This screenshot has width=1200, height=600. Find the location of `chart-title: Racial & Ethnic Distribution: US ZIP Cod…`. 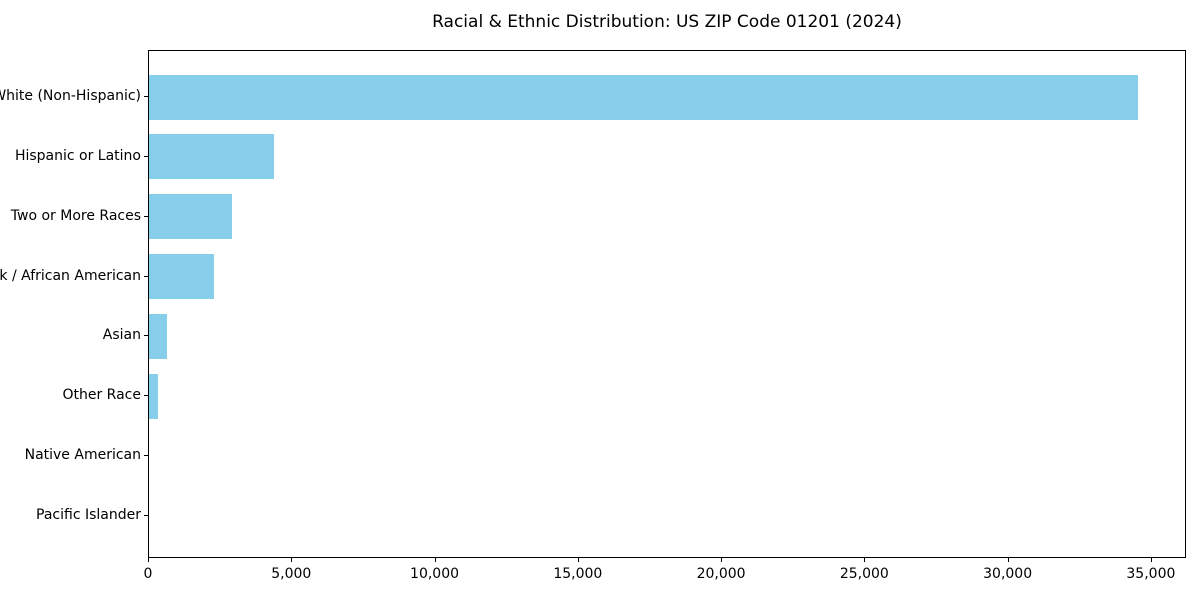

chart-title: Racial & Ethnic Distribution: US ZIP Cod… is located at coordinates (667, 22).